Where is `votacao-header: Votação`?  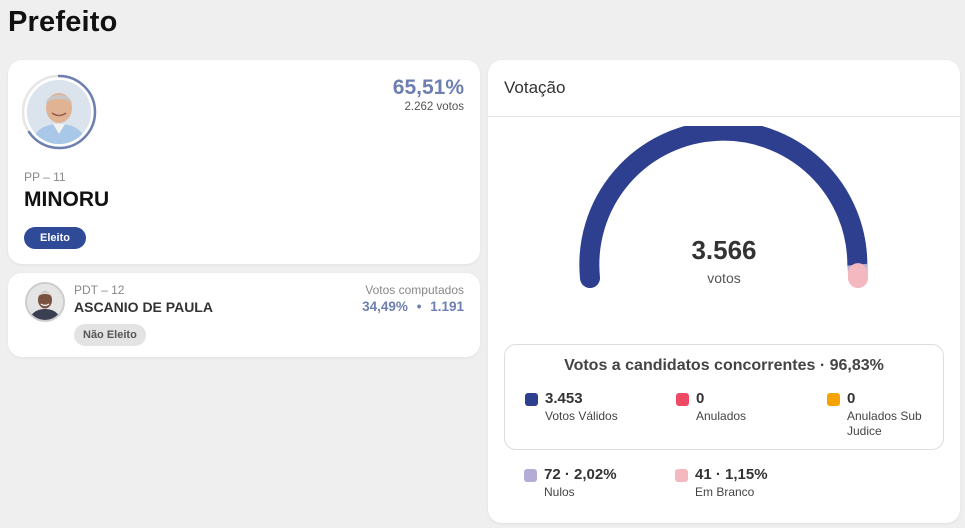
votacao-header: Votação is located at coordinates (535, 87).